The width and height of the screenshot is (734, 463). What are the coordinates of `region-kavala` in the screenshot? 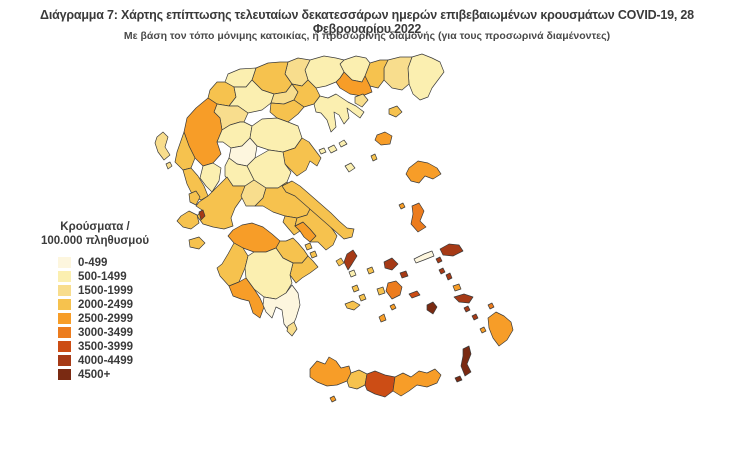 It's located at (354, 84).